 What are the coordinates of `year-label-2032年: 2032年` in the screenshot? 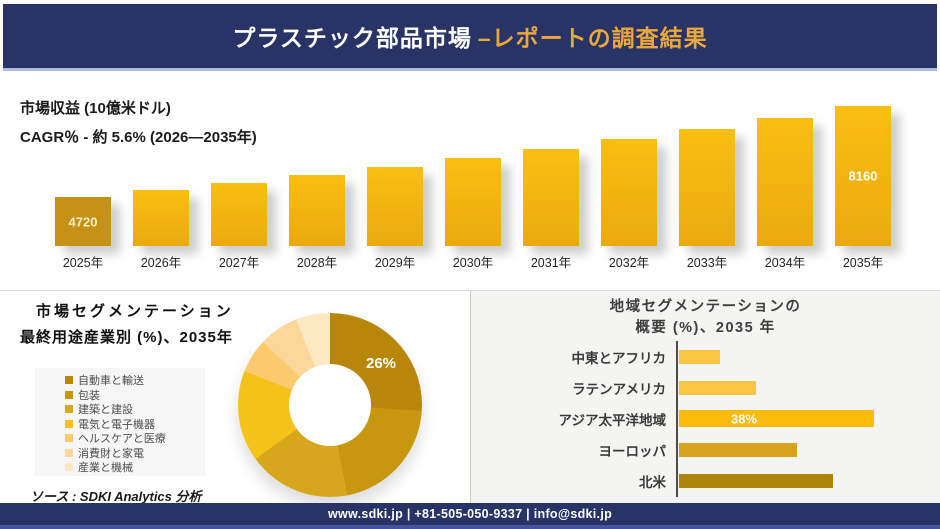 It's located at (629, 263).